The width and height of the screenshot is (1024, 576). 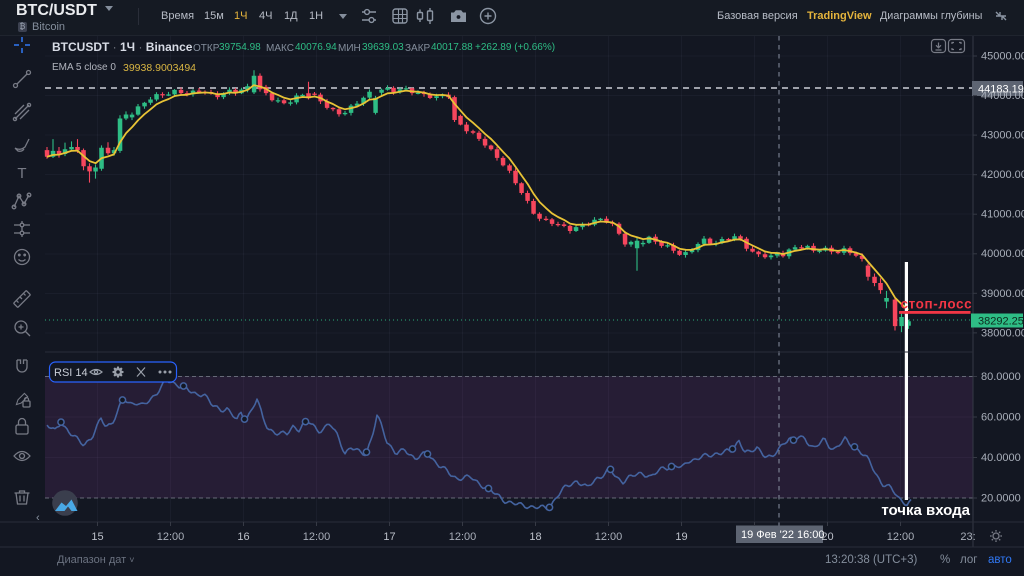 I want to click on svg-text: 19, so click(x=681, y=537).